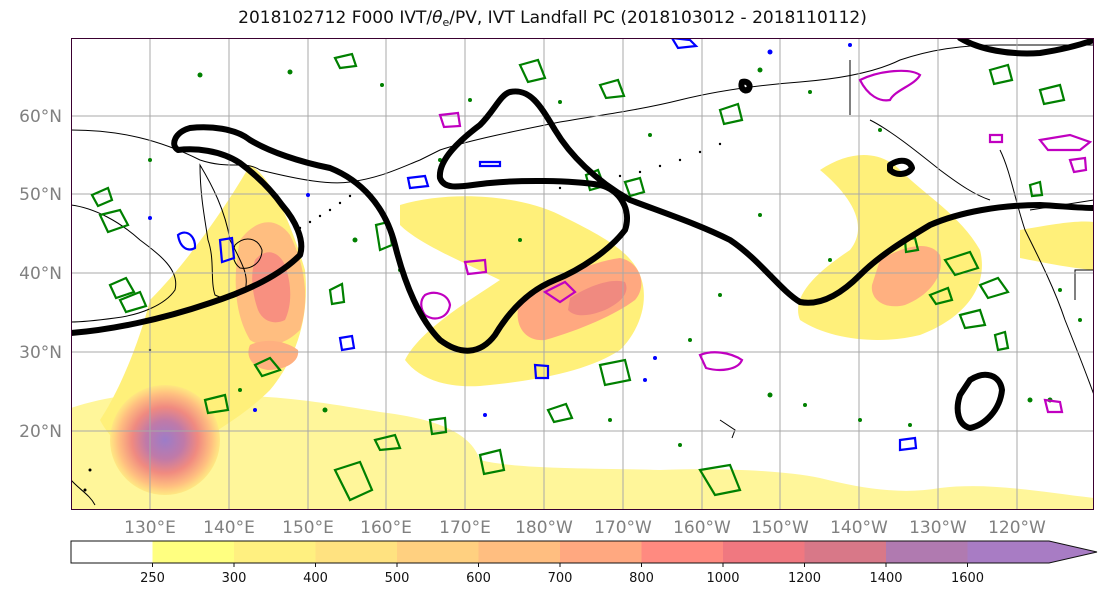 This screenshot has width=1105, height=603. Describe the element at coordinates (152, 578) in the screenshot. I see `colorbar-tick-label: 250` at that location.